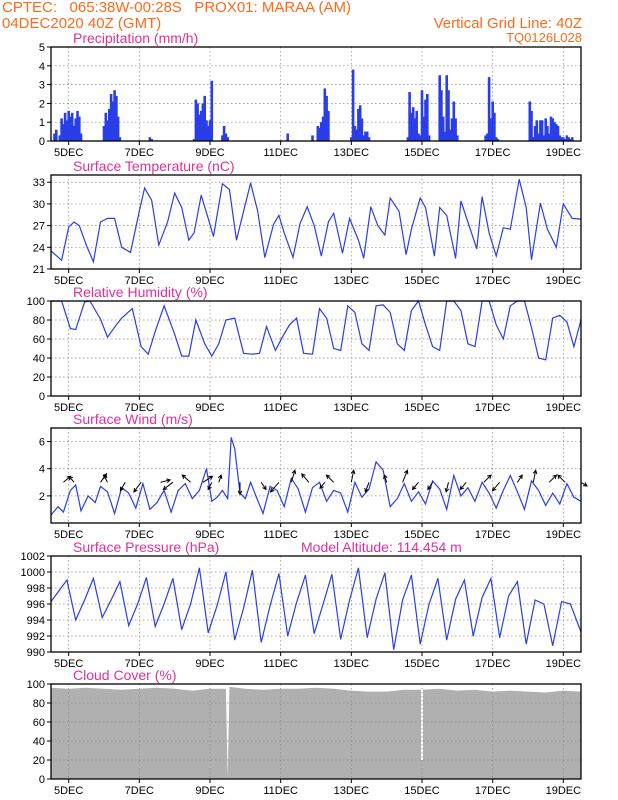 This screenshot has height=800, width=618. I want to click on precip-ytick-label-2: 2, so click(42, 104).